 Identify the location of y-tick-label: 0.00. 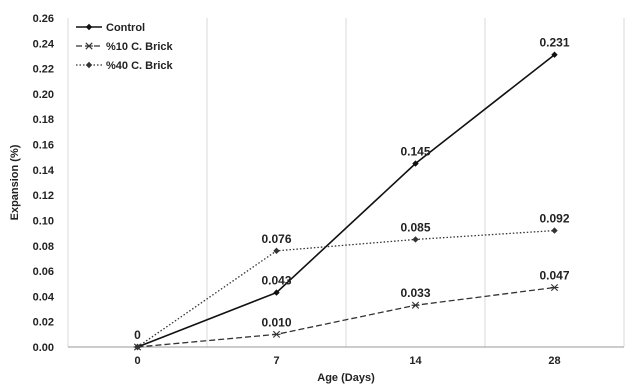
(43, 348).